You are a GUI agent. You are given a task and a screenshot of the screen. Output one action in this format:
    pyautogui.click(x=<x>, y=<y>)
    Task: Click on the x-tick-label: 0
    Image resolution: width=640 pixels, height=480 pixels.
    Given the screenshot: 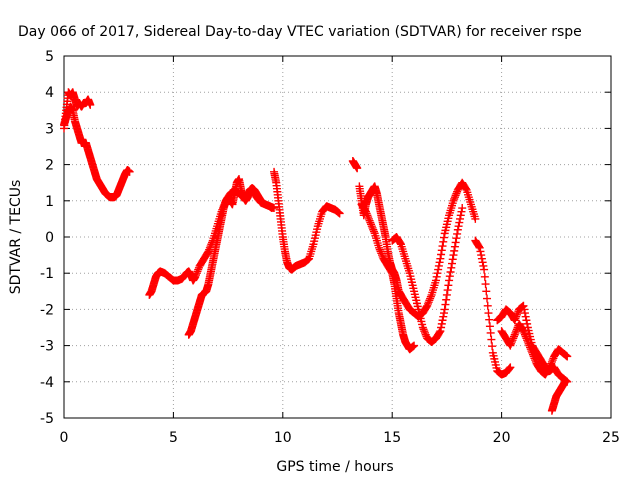 What is the action you would take?
    pyautogui.click(x=64, y=438)
    